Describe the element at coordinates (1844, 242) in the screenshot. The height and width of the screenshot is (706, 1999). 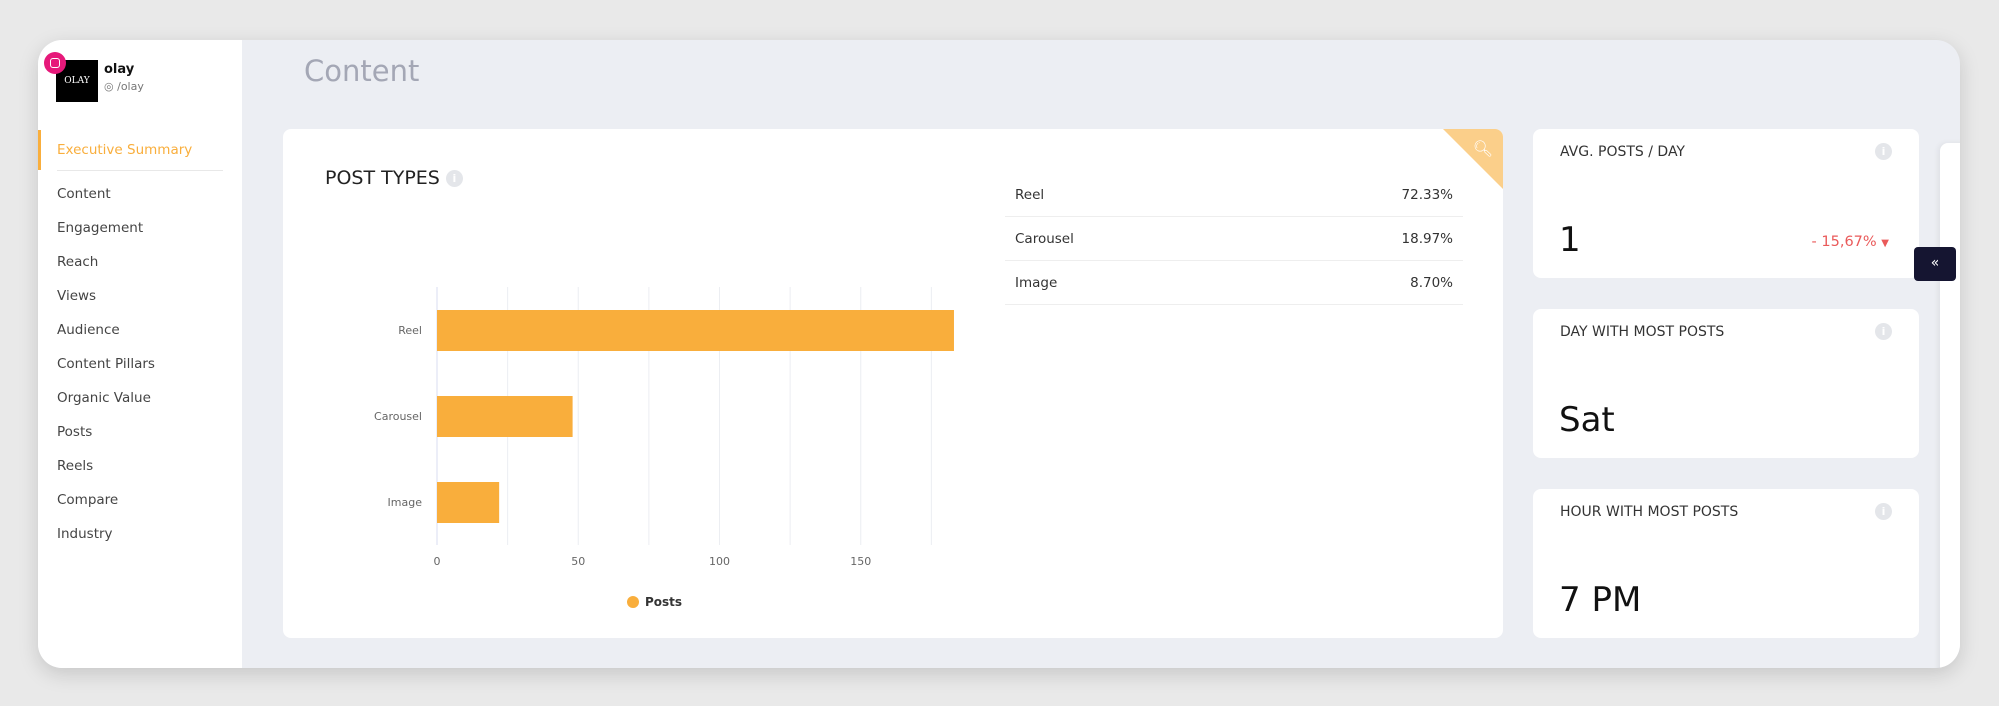
I see `delta-text: - 15,67%` at that location.